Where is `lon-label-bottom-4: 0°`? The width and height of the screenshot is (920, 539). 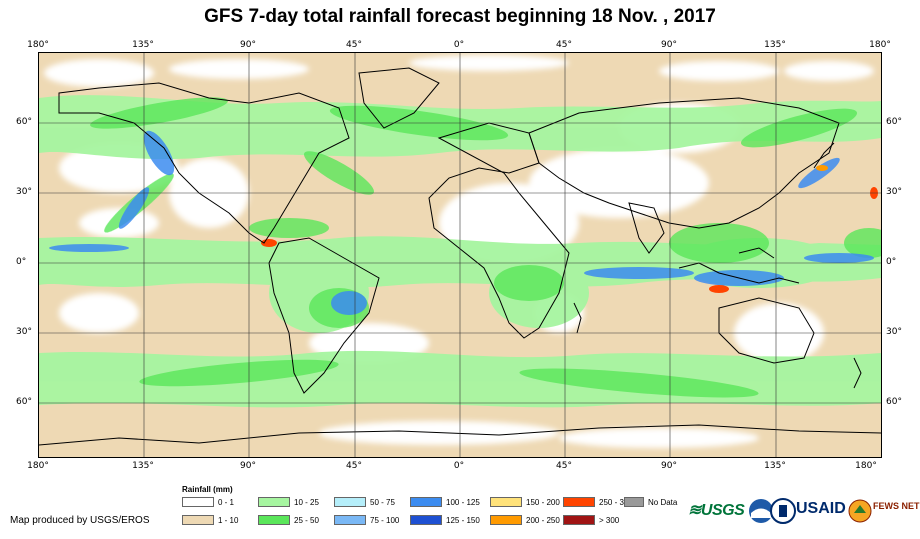 lon-label-bottom-4: 0° is located at coordinates (459, 466).